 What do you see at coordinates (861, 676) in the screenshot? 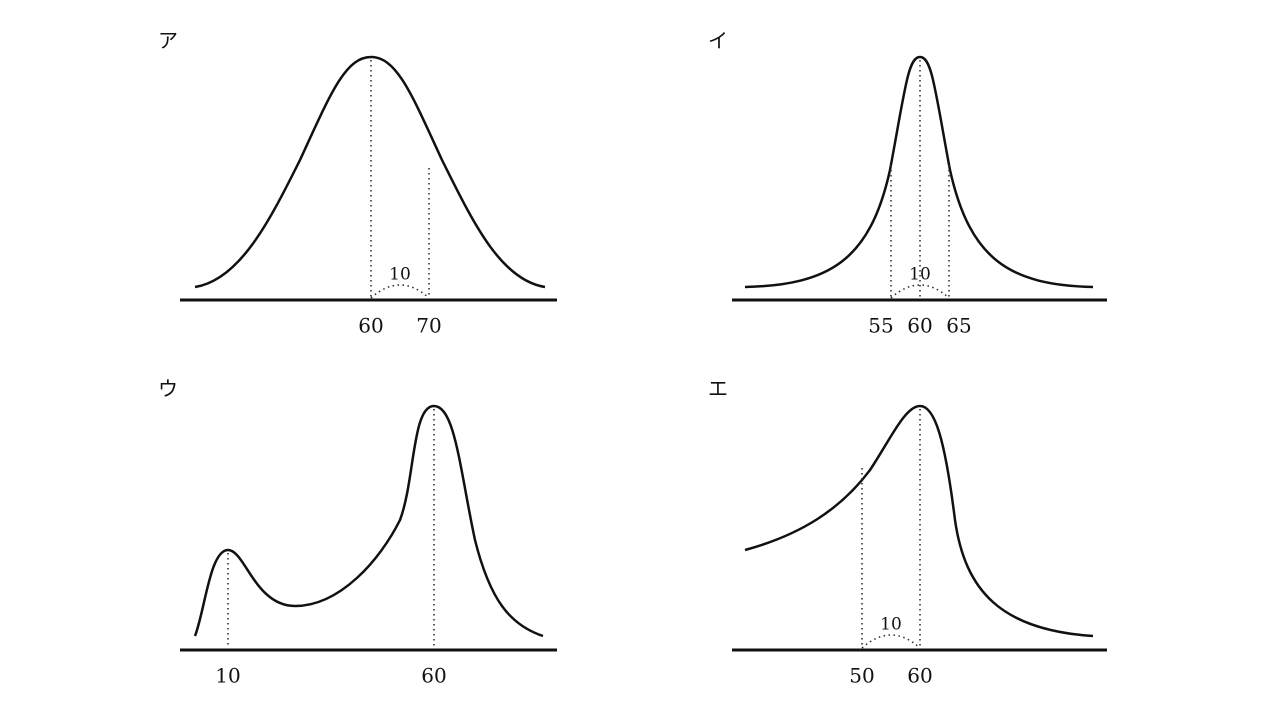
I see `tick-label: 50` at bounding box center [861, 676].